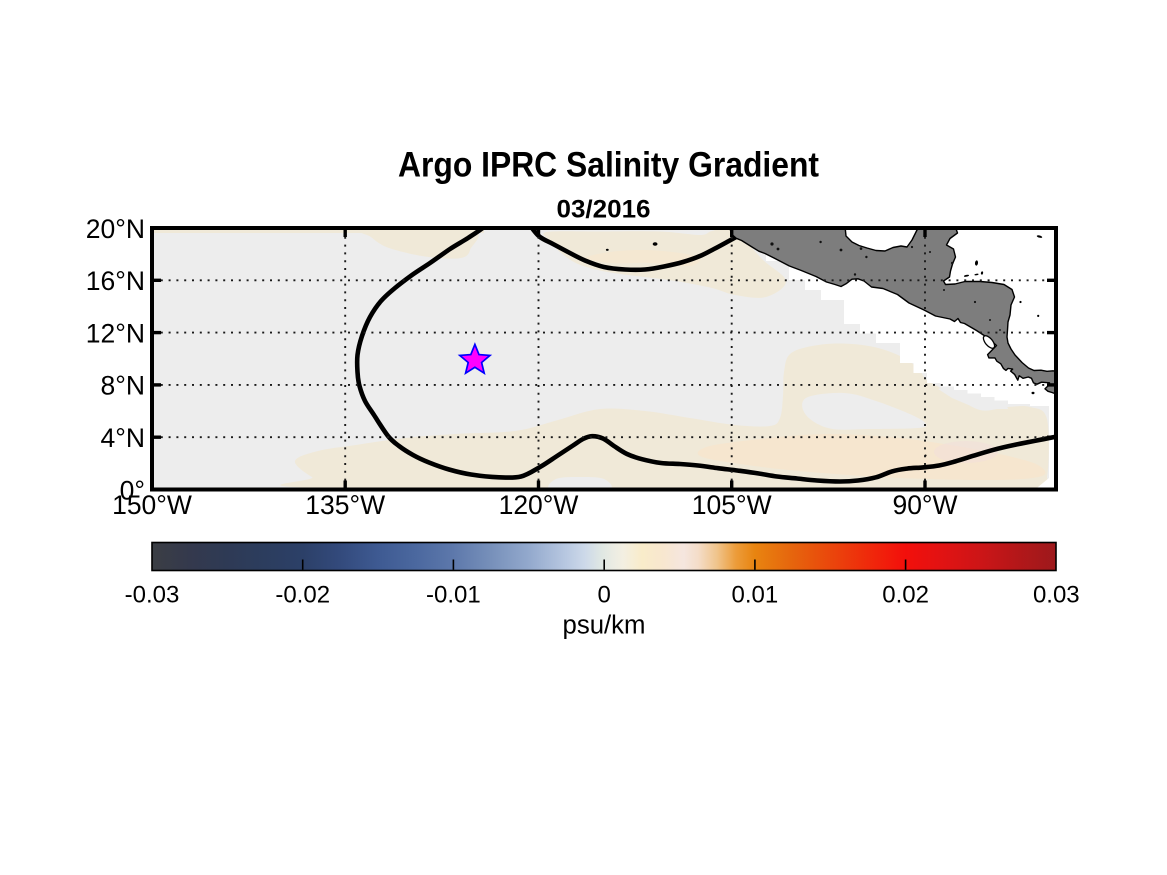 Image resolution: width=1167 pixels, height=875 pixels. Describe the element at coordinates (1056, 595) in the screenshot. I see `svg-text: 0.03` at that location.